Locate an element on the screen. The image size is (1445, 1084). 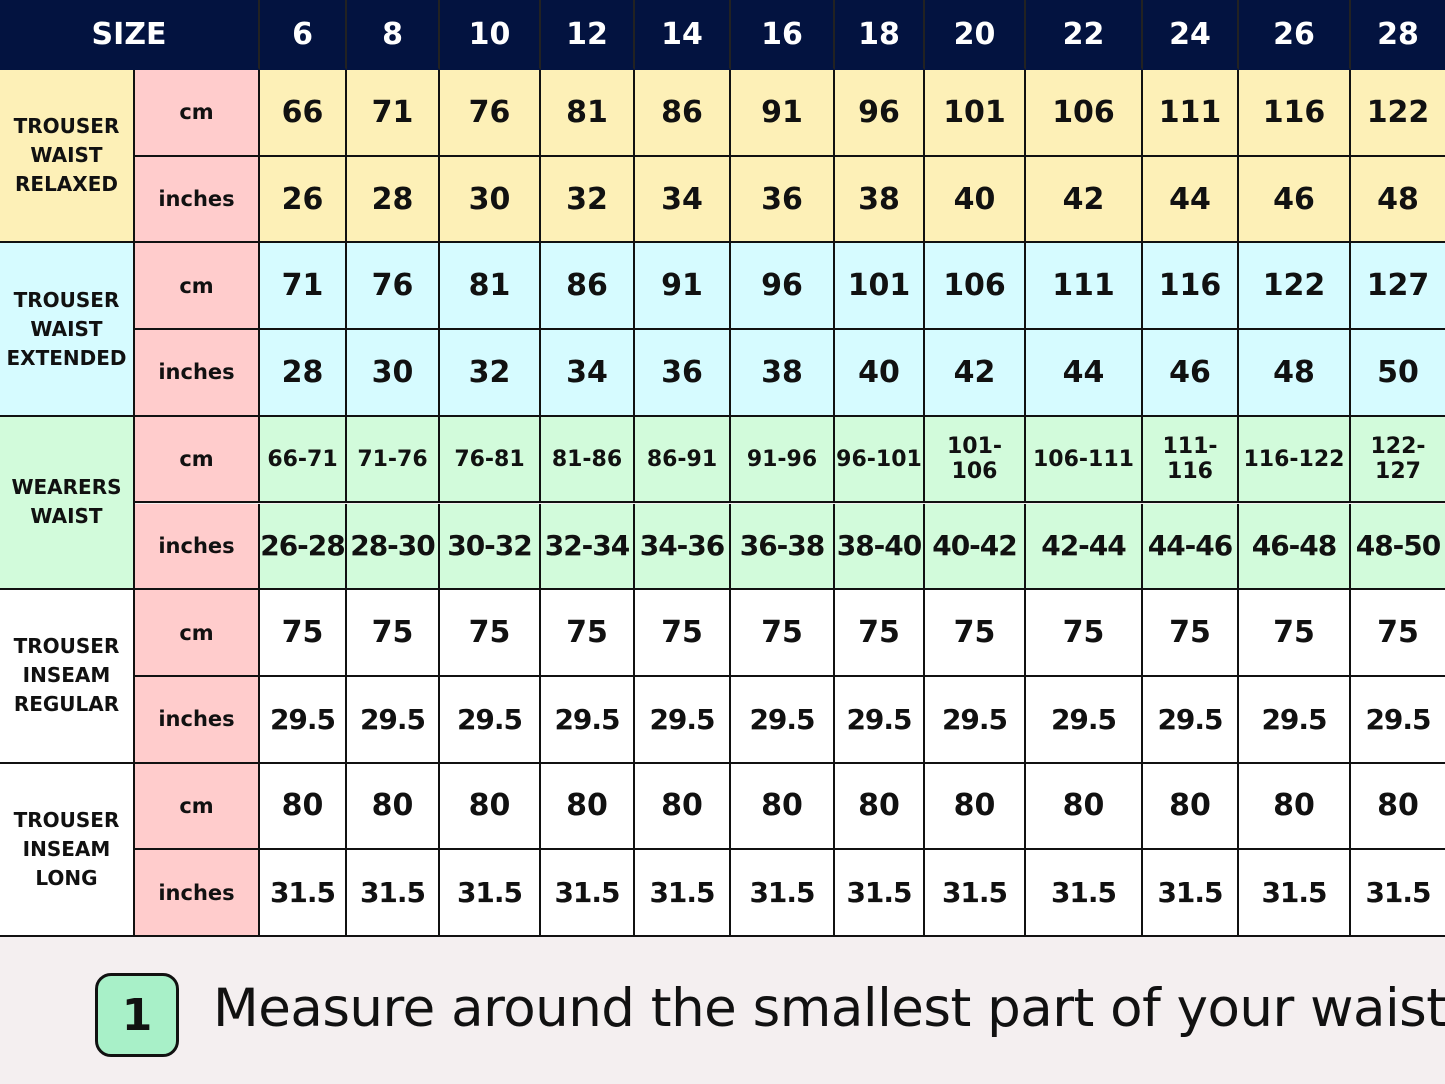
size-value: 71-76 is located at coordinates (393, 460).